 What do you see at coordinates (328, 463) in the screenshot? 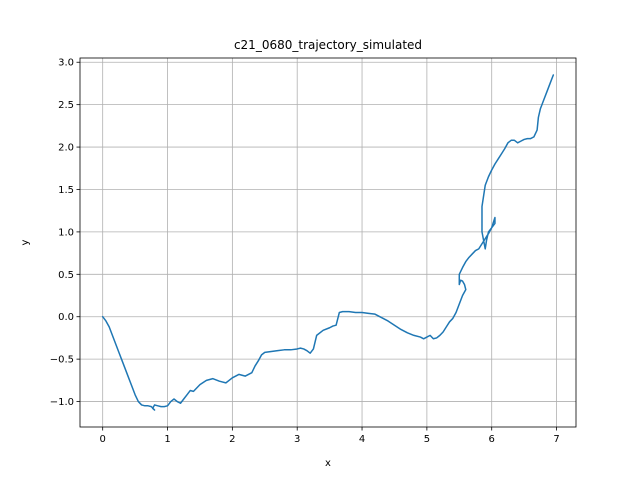
I see `x-axis-label: x` at bounding box center [328, 463].